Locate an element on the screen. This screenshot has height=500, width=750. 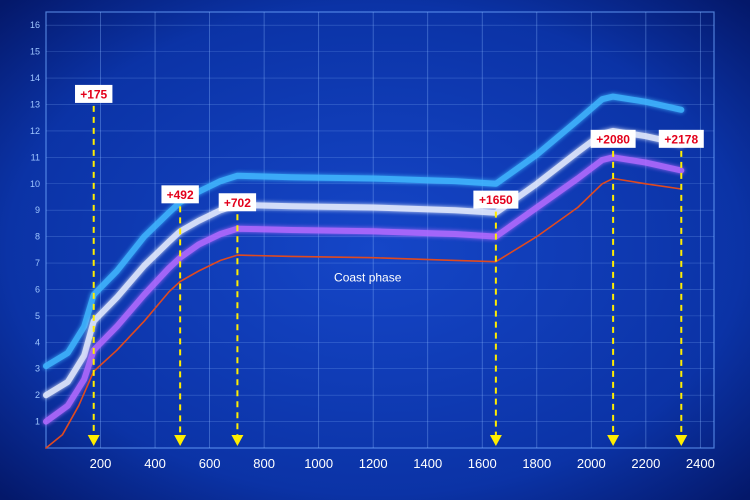
y-tick-label-9: 10 is located at coordinates (35, 184).